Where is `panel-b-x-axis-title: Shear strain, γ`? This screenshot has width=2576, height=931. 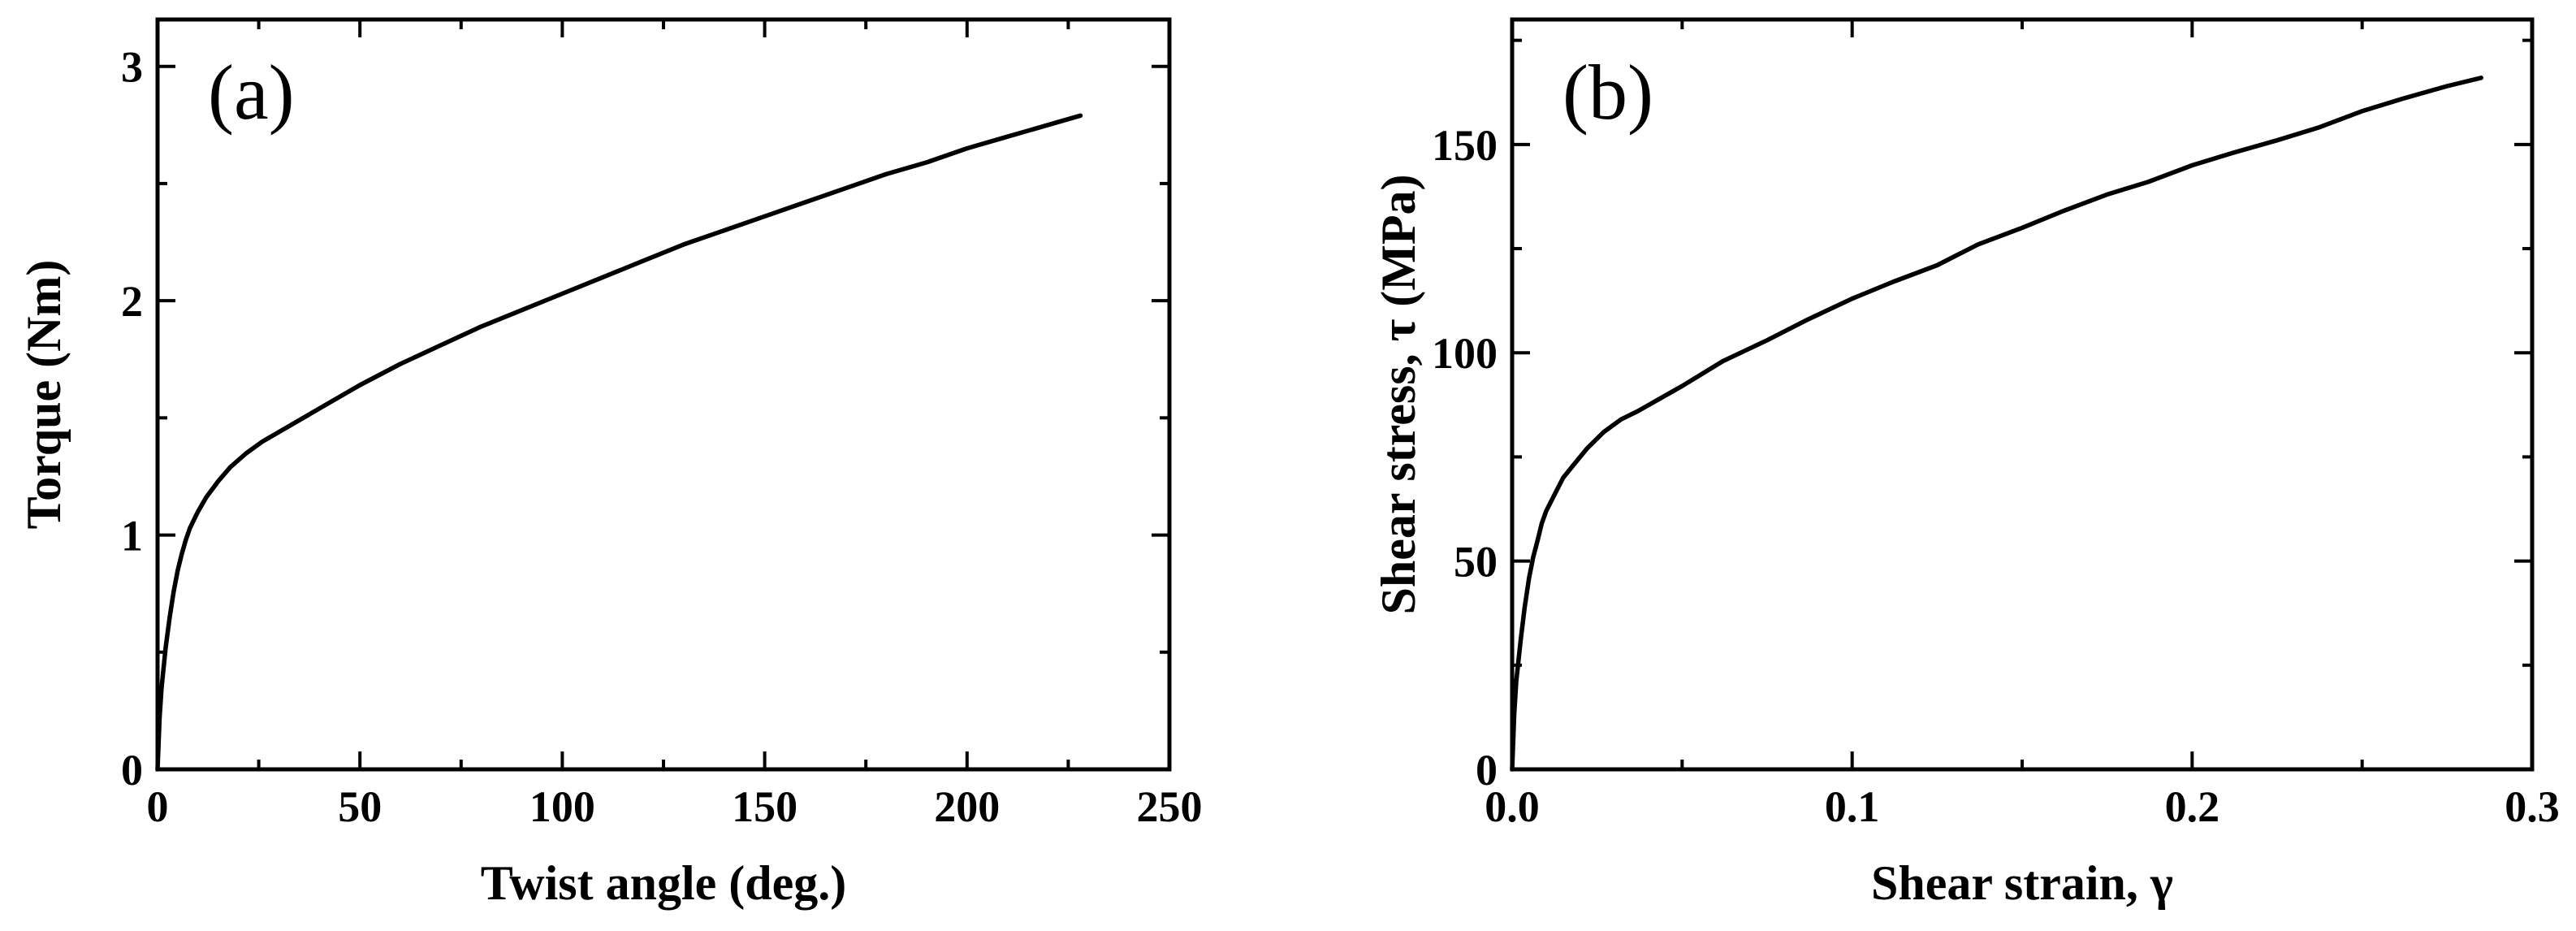 panel-b-x-axis-title: Shear strain, γ is located at coordinates (2022, 883).